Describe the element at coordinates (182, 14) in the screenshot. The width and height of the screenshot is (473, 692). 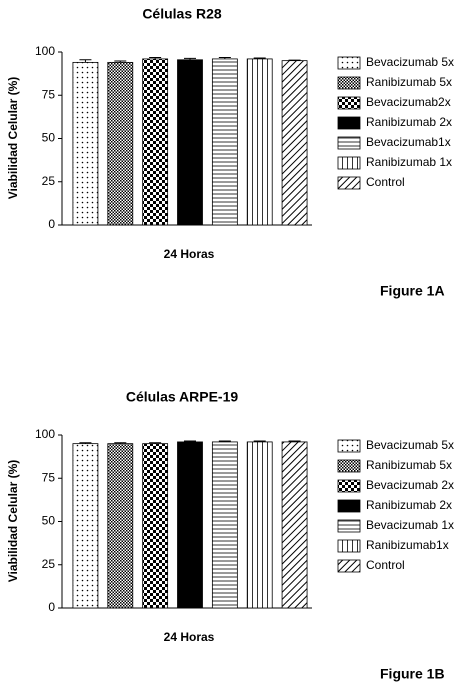
I see `chart-title: Células R28` at that location.